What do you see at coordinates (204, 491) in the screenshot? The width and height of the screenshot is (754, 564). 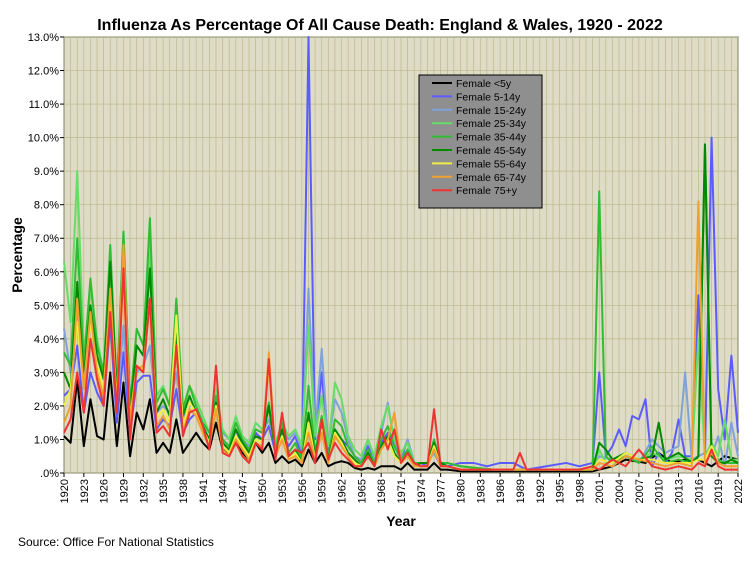 I see `x-tick-label: 1941` at bounding box center [204, 491].